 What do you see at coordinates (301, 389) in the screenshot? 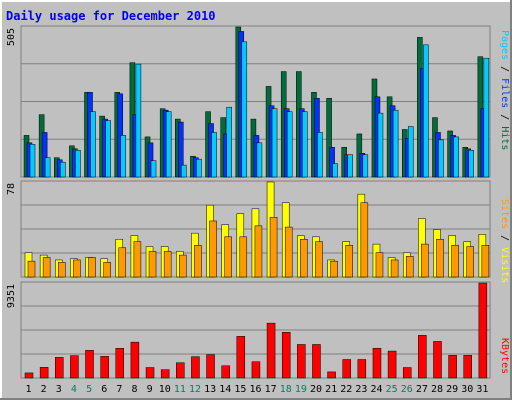
I see `x-tick-label-19: 19` at bounding box center [301, 389].